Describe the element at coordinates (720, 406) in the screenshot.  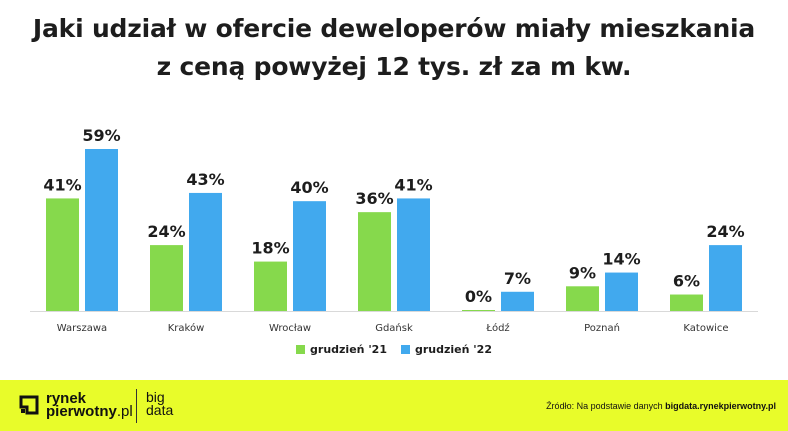
I see `source-link: bigdata.rynekpierwotny.pl` at that location.